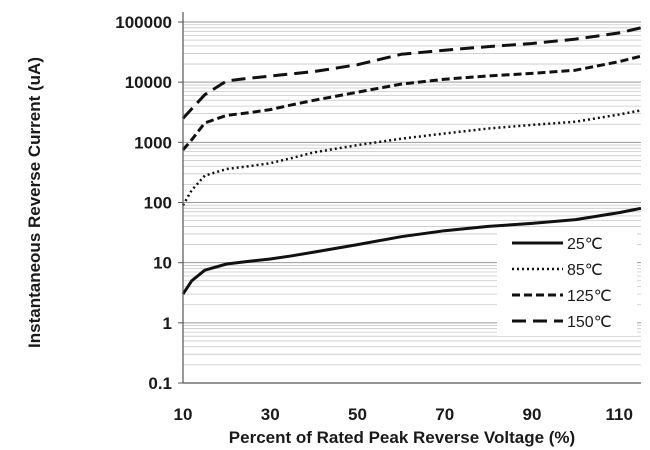 This screenshot has width=650, height=450. I want to click on legend-label: 85℃, so click(585, 270).